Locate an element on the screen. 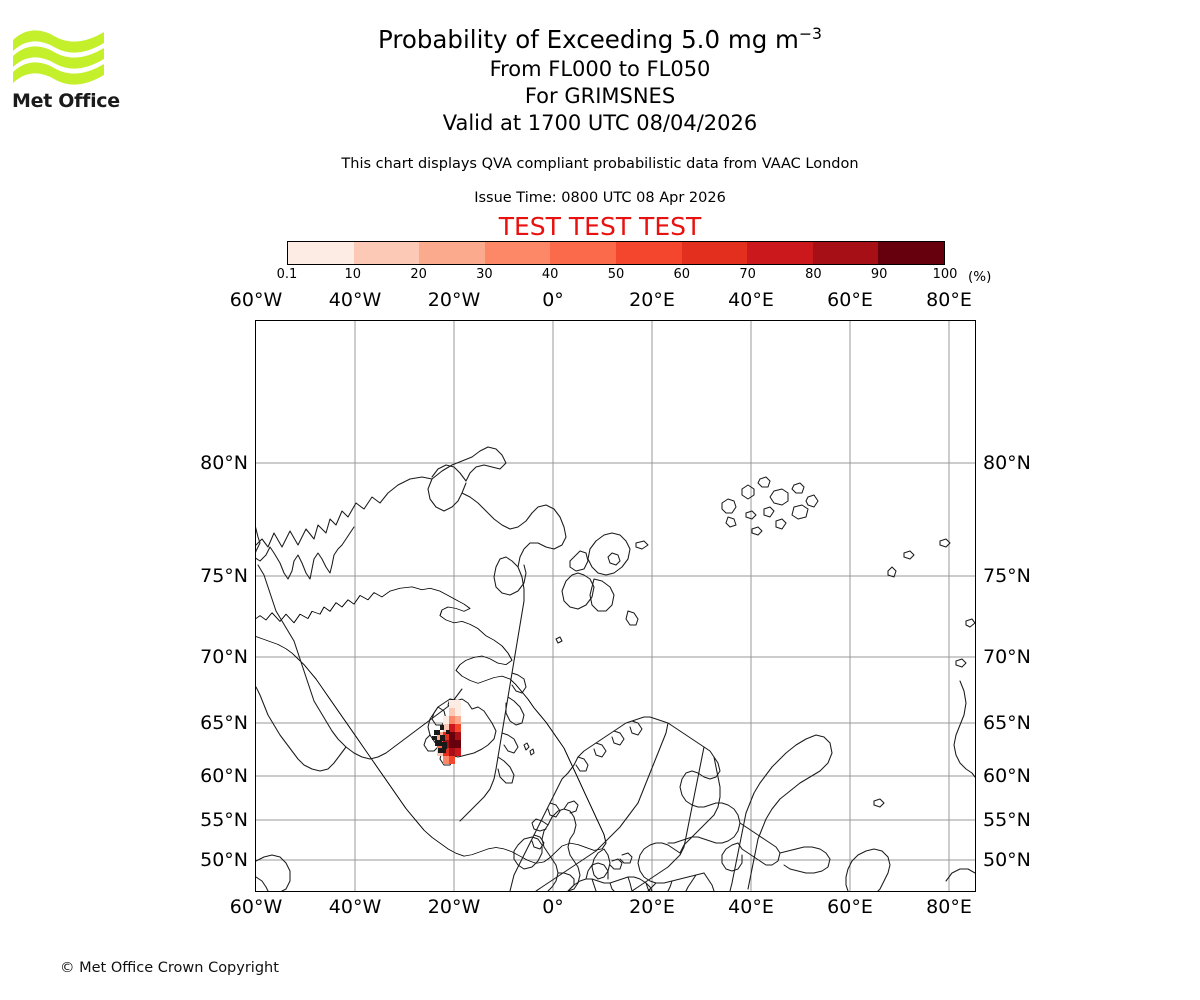  lat-tick-right-50°N: 50°N is located at coordinates (1007, 860).